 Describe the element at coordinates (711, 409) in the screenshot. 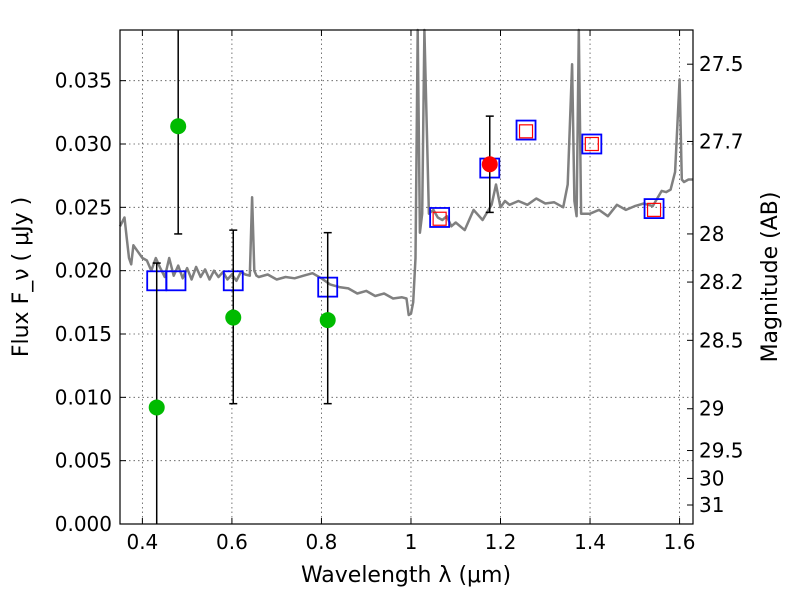

I see `mag-tick-label: 29` at that location.